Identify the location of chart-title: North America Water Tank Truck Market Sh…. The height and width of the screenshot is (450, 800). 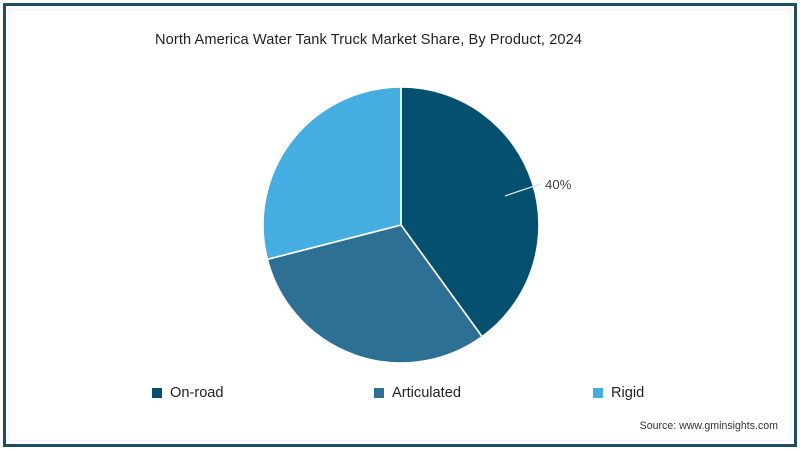
(369, 40).